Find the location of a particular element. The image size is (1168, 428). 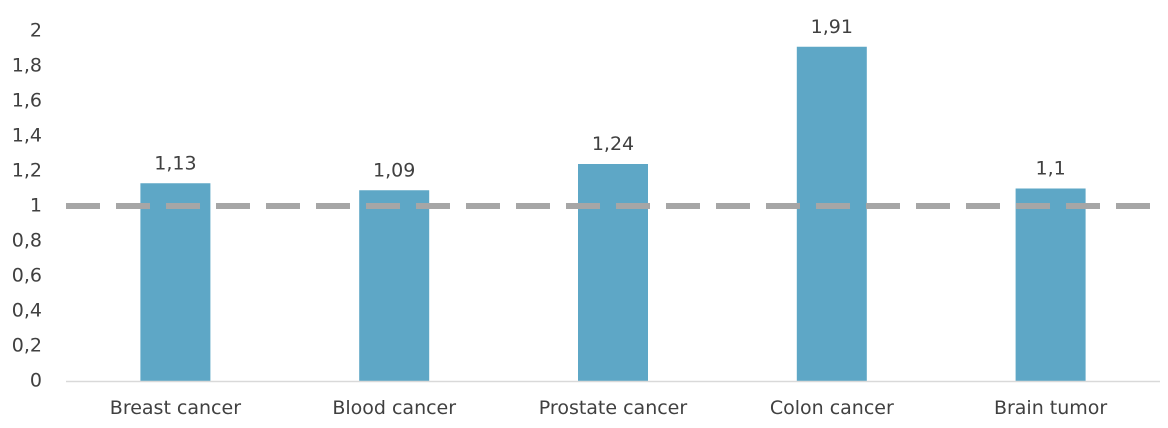

data-label: 1,13 is located at coordinates (175, 163).